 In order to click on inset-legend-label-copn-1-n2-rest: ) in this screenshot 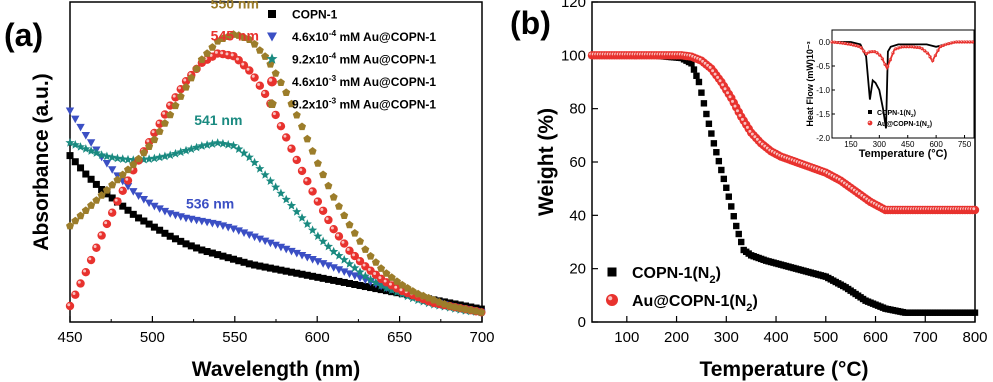, I will do `click(915, 113)`.